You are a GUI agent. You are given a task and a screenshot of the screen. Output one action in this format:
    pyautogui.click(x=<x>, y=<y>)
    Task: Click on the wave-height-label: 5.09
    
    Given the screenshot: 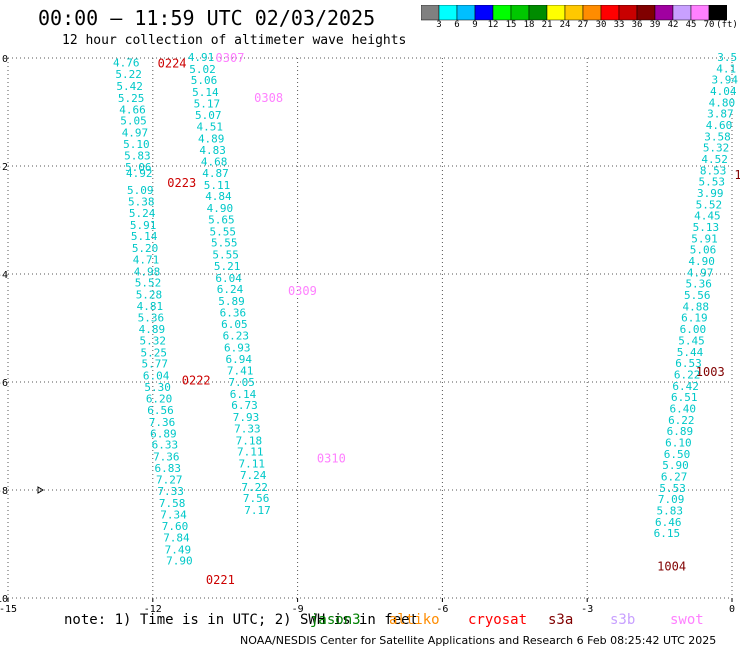 What is the action you would take?
    pyautogui.click(x=140, y=190)
    